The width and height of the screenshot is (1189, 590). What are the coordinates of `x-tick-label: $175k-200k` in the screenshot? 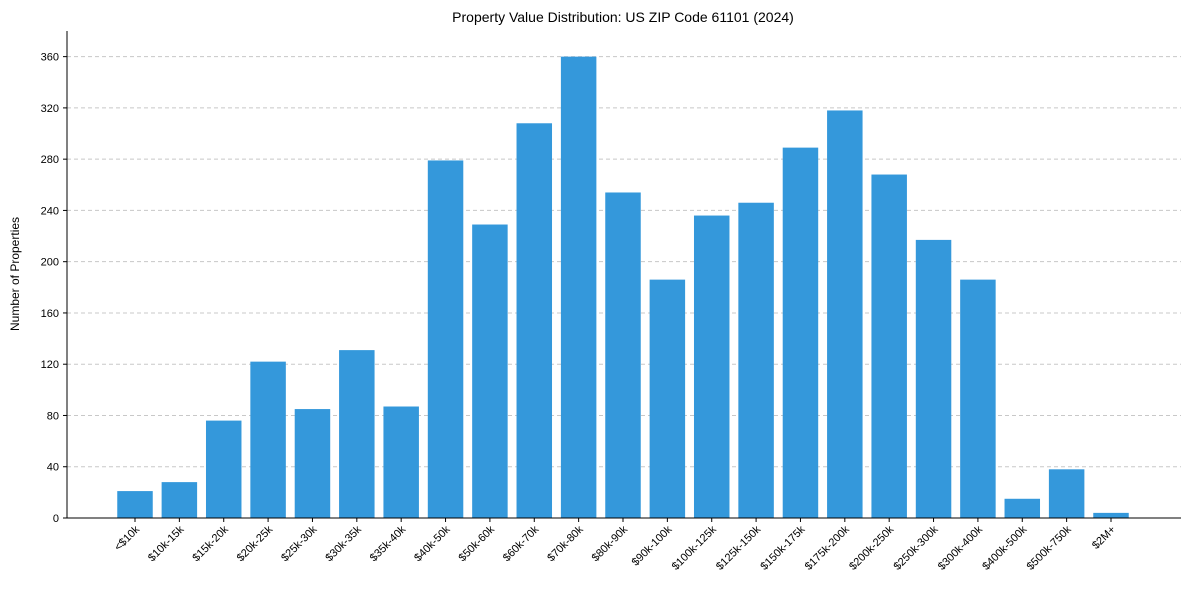 It's located at (827, 547).